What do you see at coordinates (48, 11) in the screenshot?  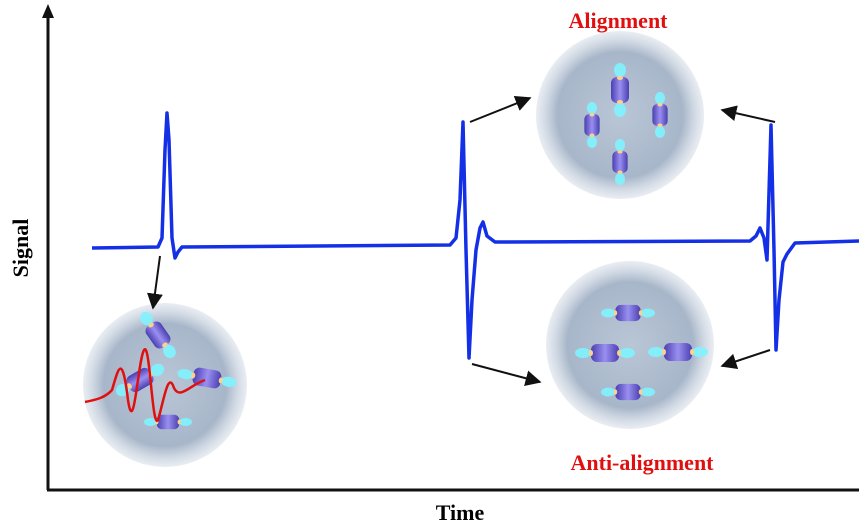 I see `y-axis-arrow` at bounding box center [48, 11].